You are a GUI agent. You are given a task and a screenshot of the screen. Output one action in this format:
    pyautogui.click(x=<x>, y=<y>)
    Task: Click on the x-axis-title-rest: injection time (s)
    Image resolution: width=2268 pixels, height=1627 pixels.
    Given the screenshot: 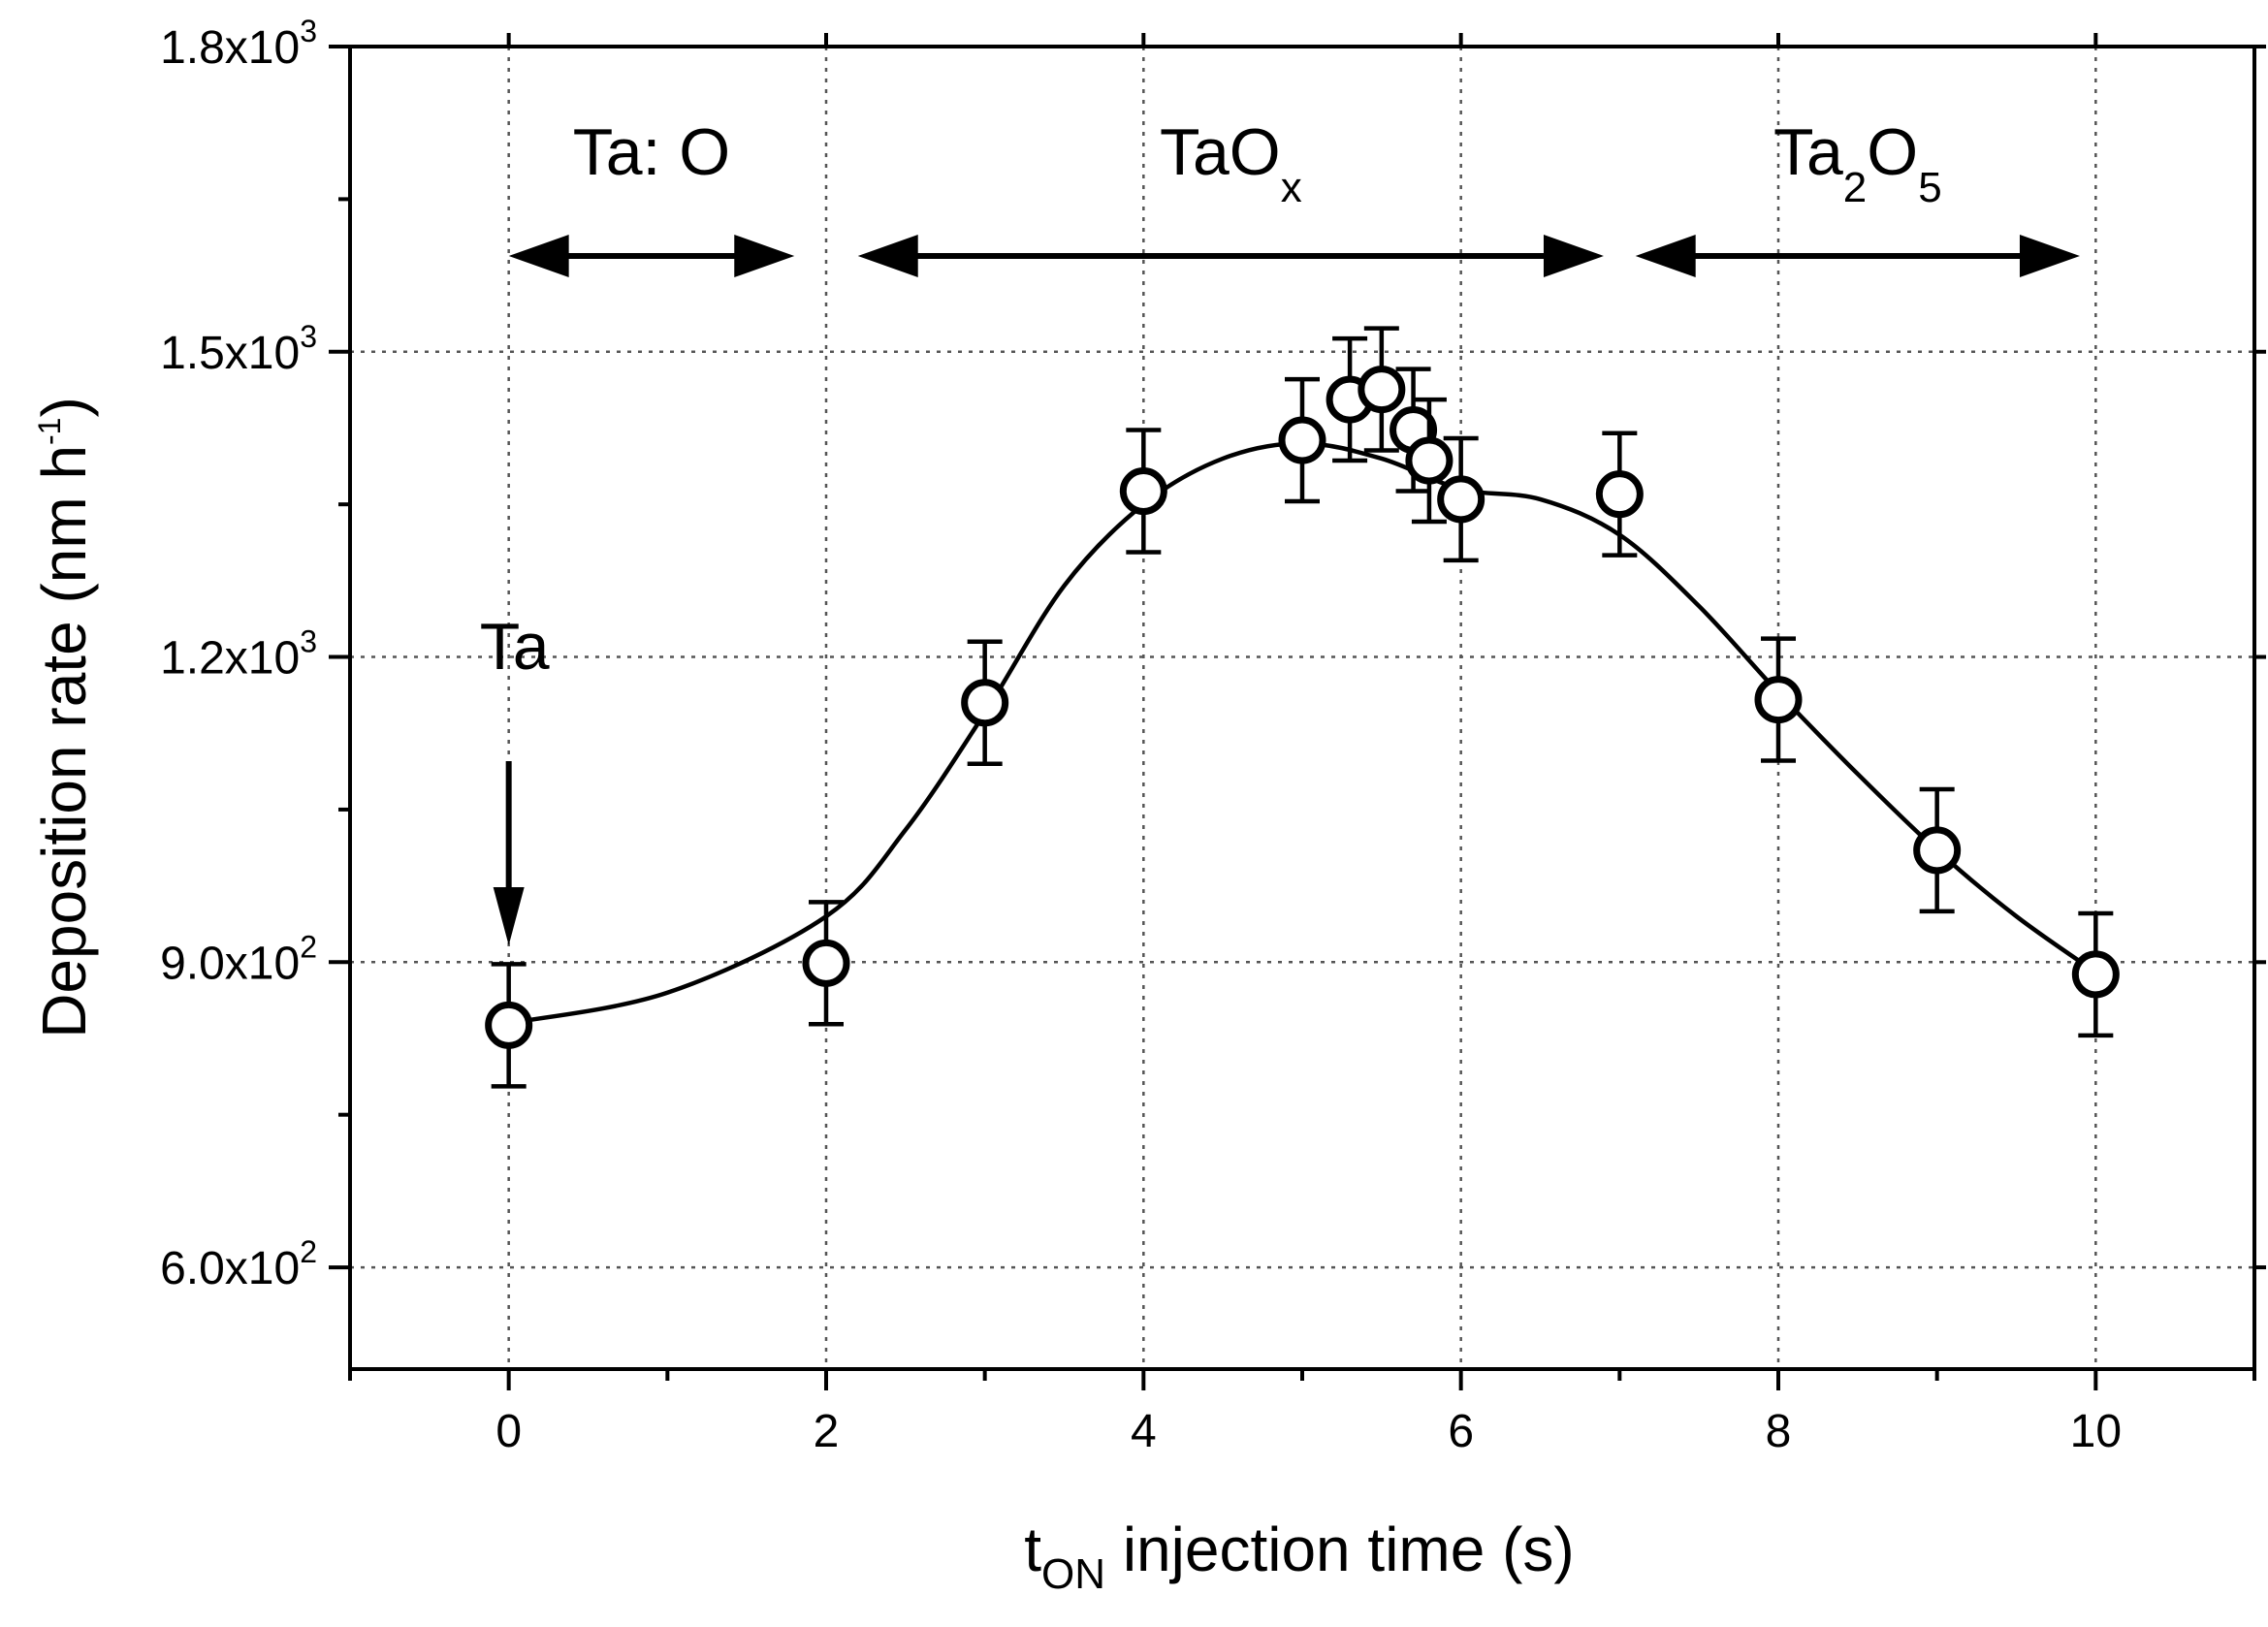 What is the action you would take?
    pyautogui.click(x=1340, y=1549)
    